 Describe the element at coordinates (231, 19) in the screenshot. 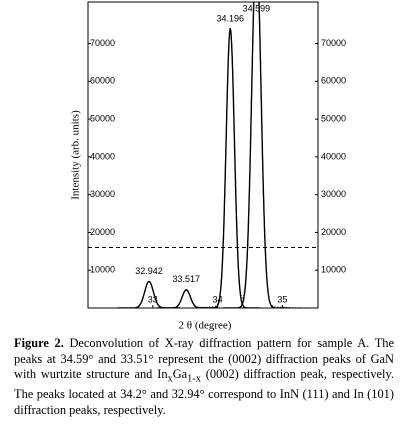

I see `peak-label: 34.196` at that location.